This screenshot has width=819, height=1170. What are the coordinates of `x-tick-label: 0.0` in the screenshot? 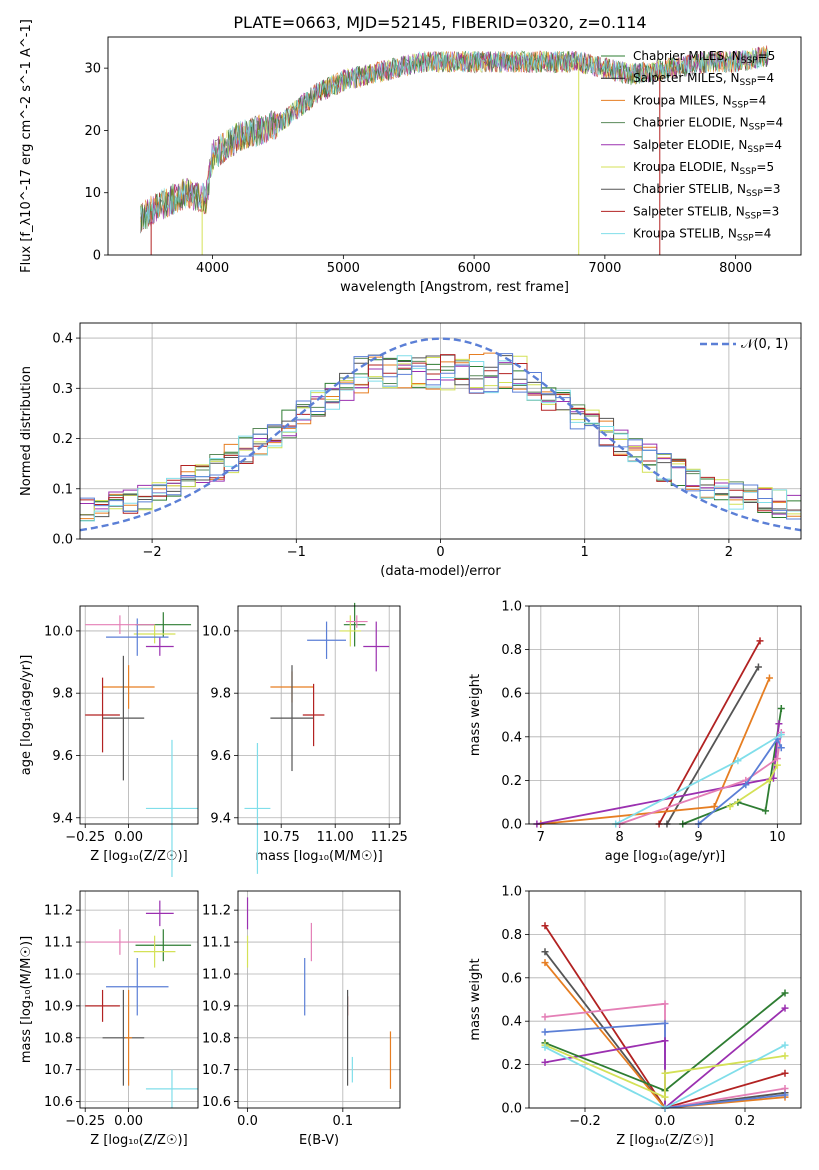 It's located at (665, 1121).